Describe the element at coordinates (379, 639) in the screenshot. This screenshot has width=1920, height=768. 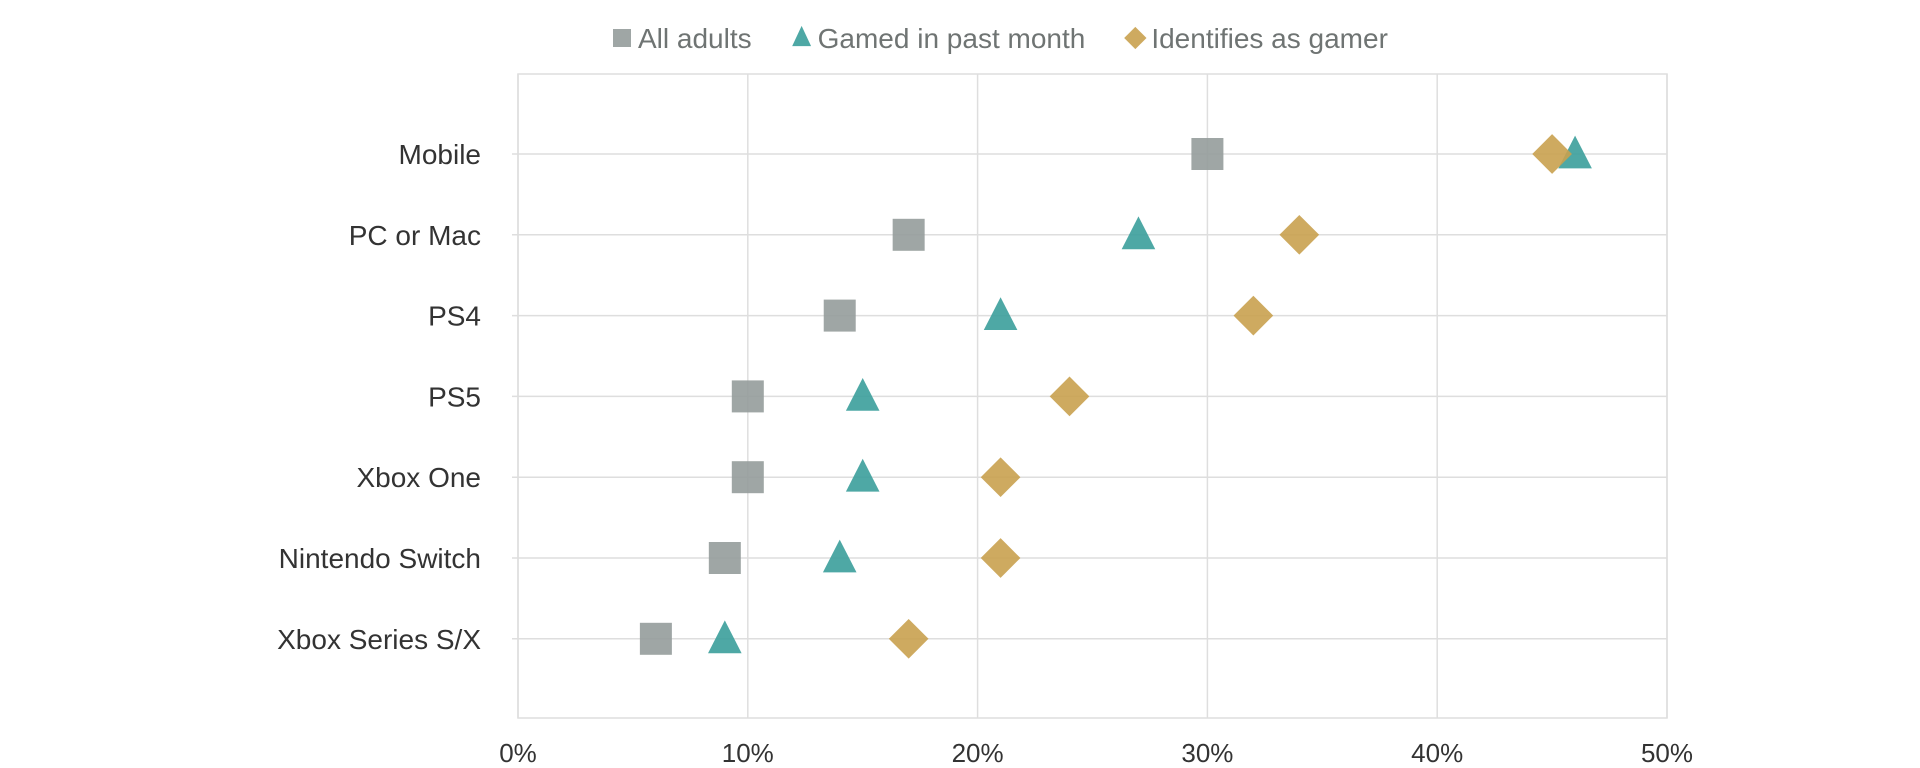
I see `category-label: Xbox Series S/X` at that location.